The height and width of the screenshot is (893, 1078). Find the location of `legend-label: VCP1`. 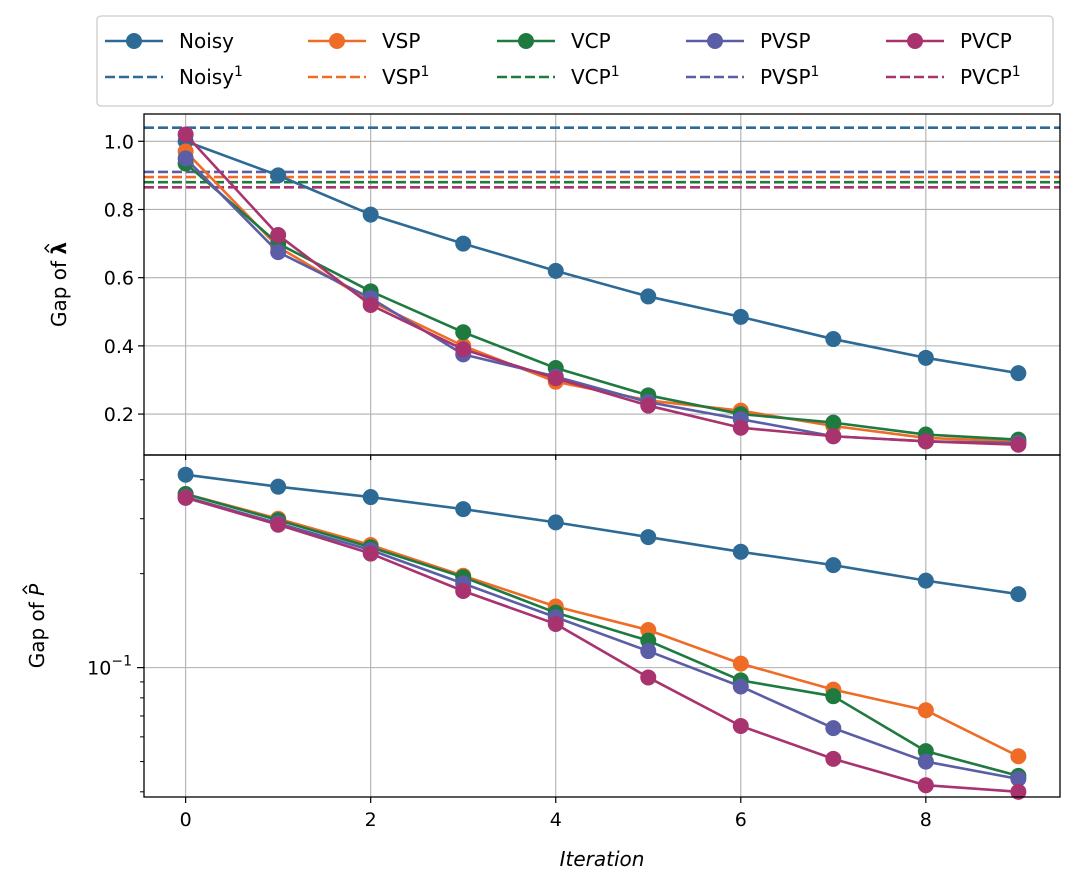

legend-label: VCP1 is located at coordinates (595, 76).